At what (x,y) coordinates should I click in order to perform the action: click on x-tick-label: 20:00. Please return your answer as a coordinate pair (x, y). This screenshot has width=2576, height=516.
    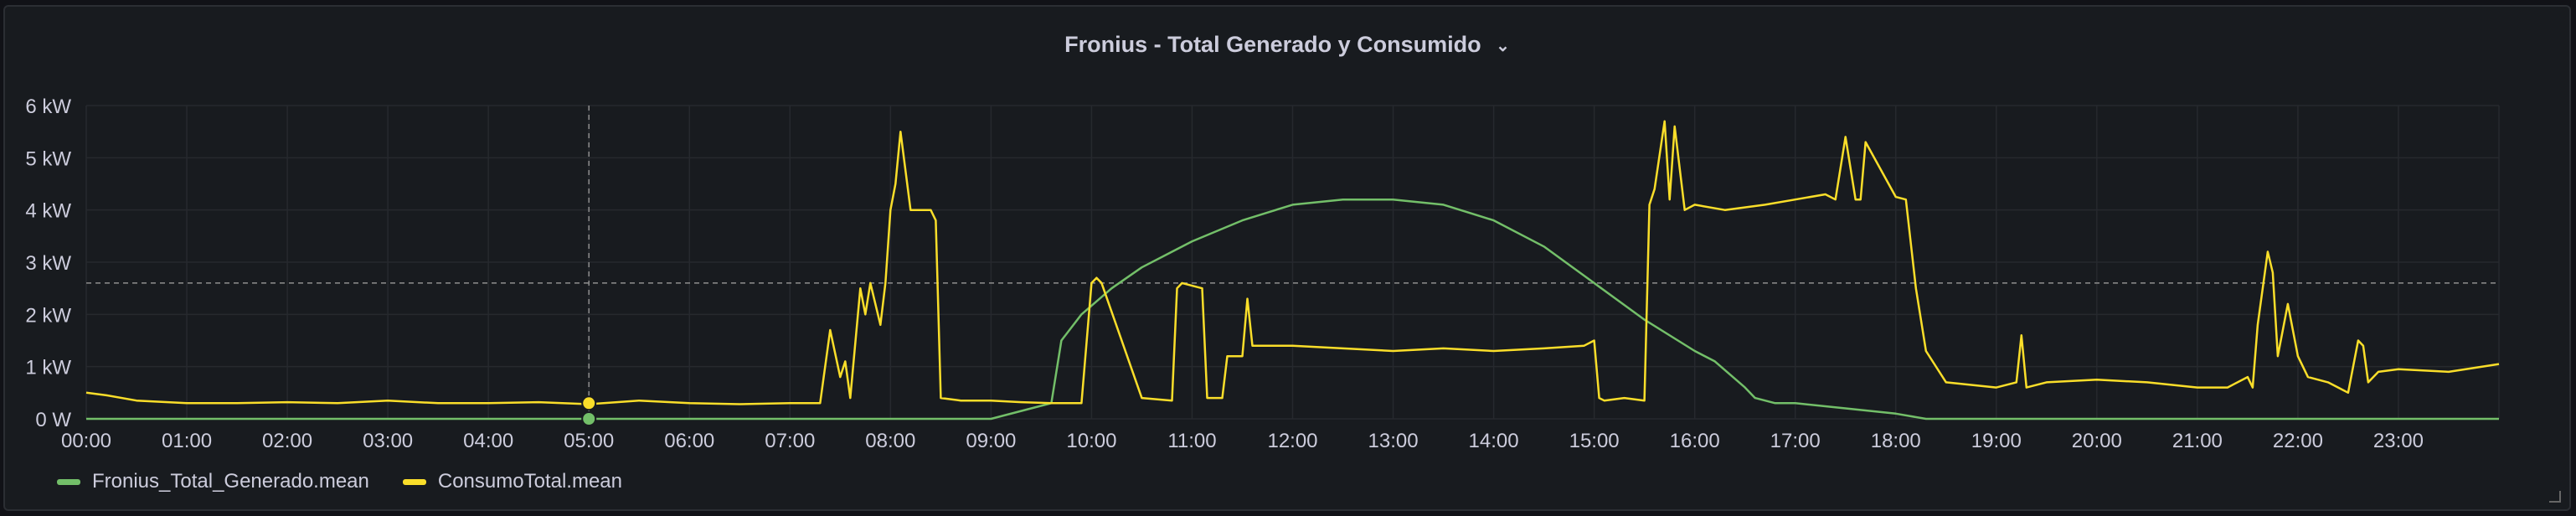
    Looking at the image, I should click on (2097, 441).